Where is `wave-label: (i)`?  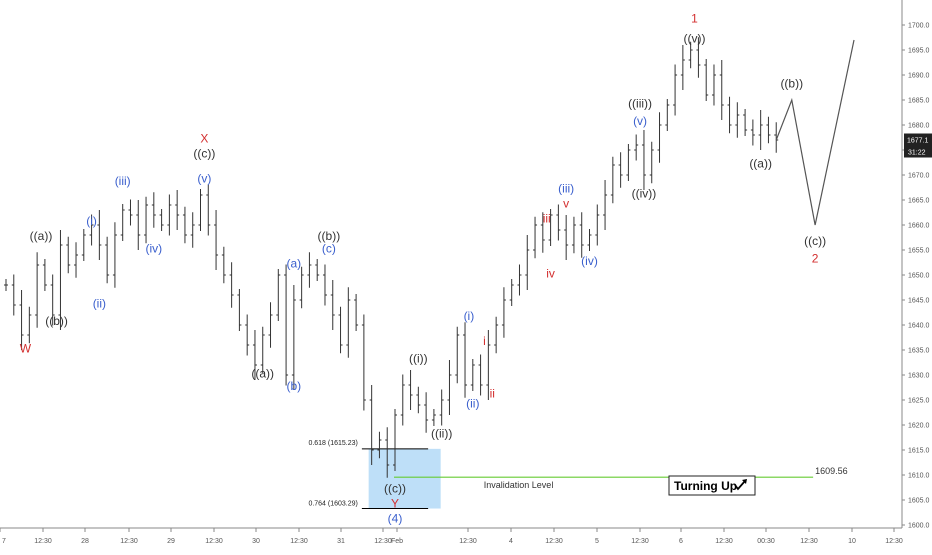
wave-label: (i) is located at coordinates (469, 316).